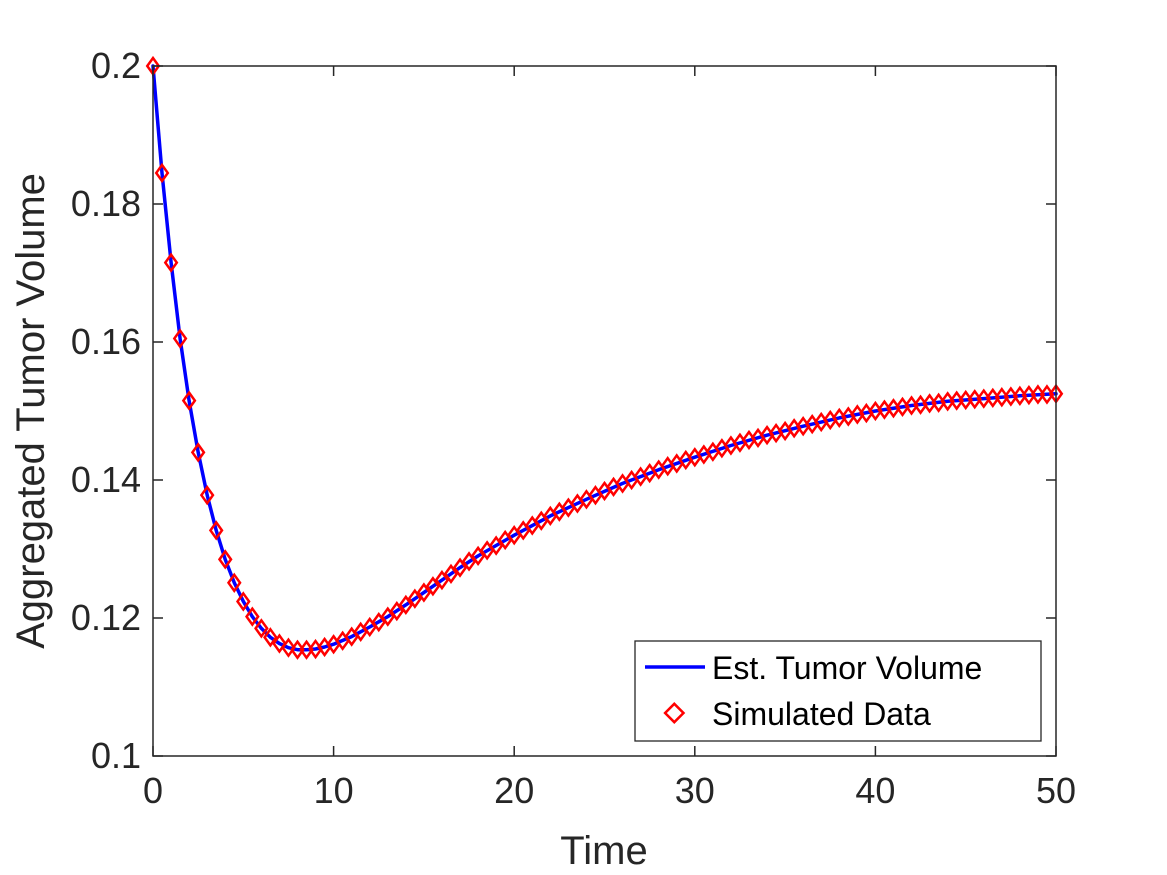 This screenshot has width=1167, height=875. Describe the element at coordinates (514, 790) in the screenshot. I see `x-tick-label: 20` at that location.